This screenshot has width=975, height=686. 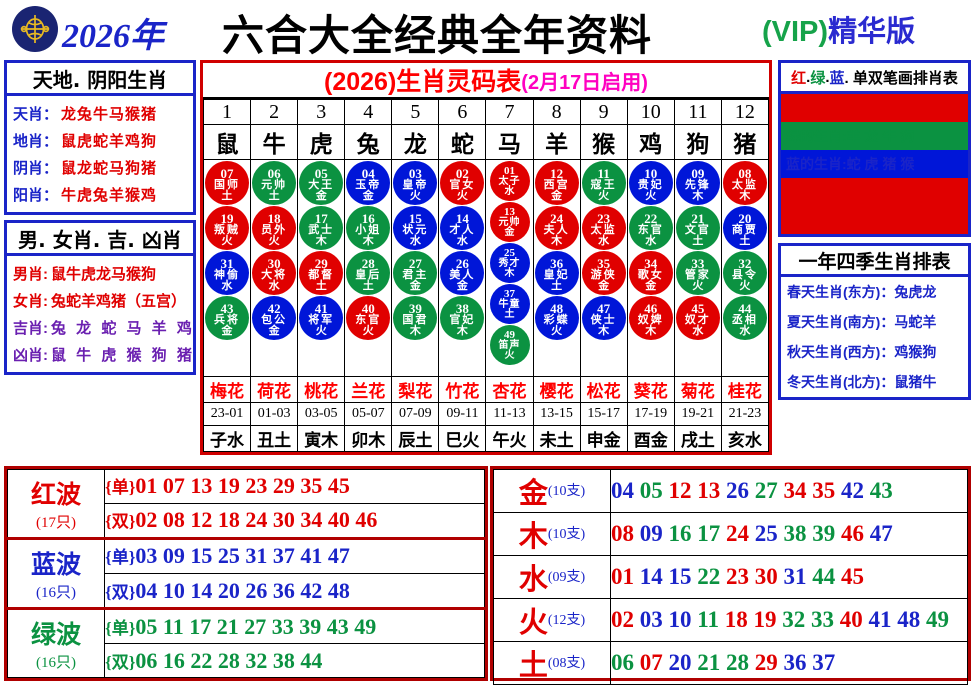 I want to click on code-ball-number: 07, so click(x=227, y=173).